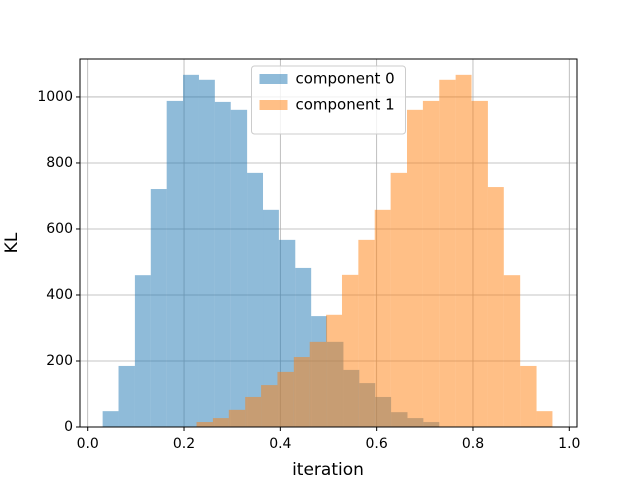 This screenshot has width=640, height=480. Describe the element at coordinates (68, 427) in the screenshot. I see `y-tick-label: 0` at that location.